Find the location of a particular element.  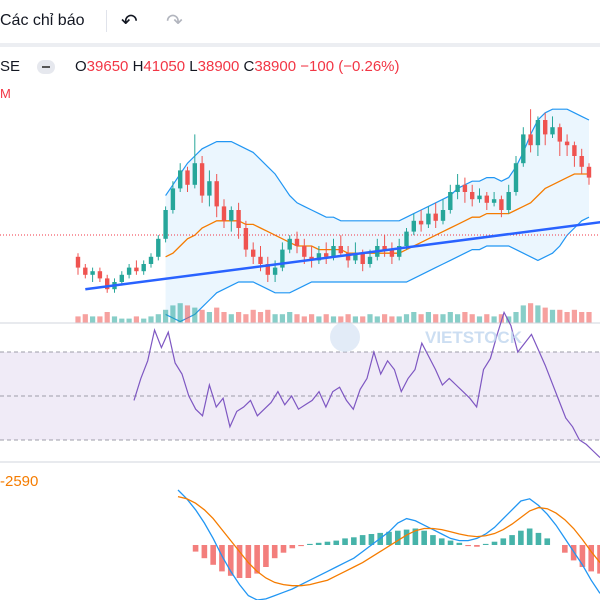

undo-icon: ↶ is located at coordinates (129, 22).